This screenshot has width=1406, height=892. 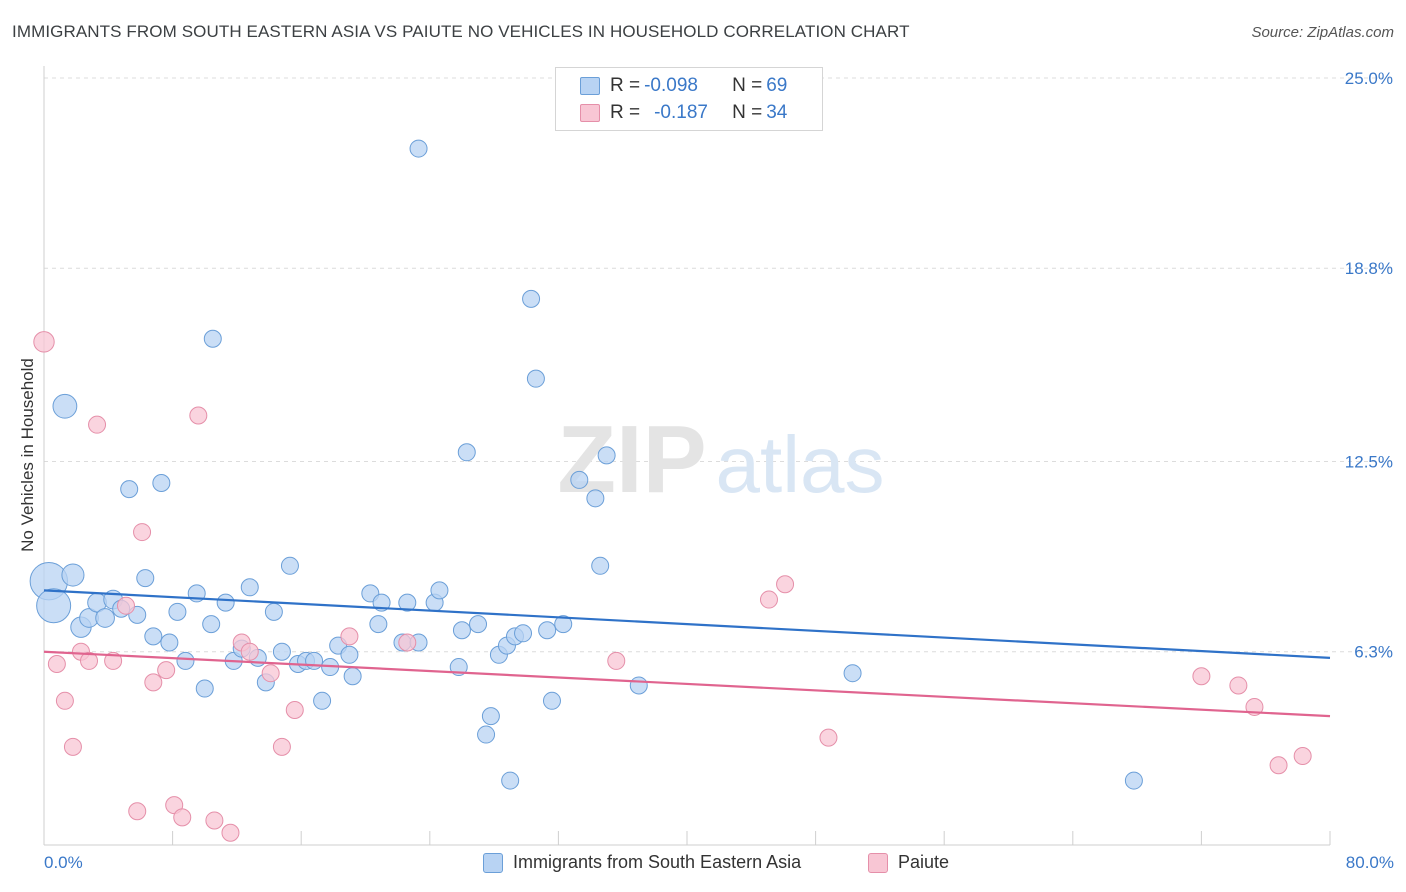 What do you see at coordinates (1369, 268) in the screenshot?
I see `y-tick-label: 18.8%` at bounding box center [1369, 268].